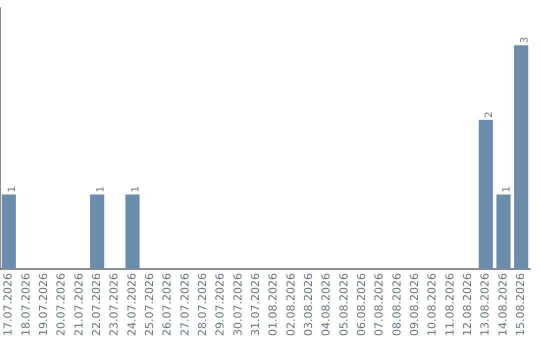 Image resolution: width=540 pixels, height=340 pixels. Describe the element at coordinates (61, 304) in the screenshot. I see `x-tick-label: 20.07.2026` at that location.